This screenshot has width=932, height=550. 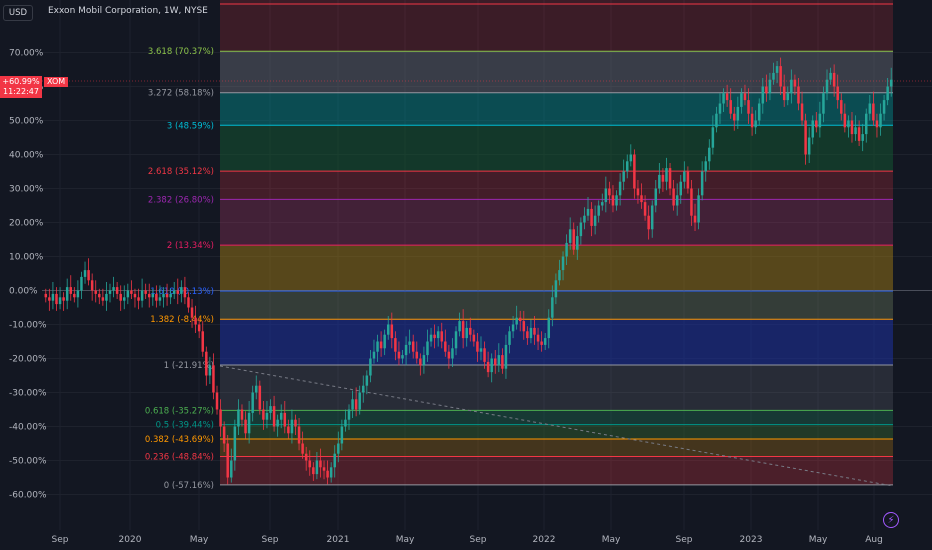 What do you see at coordinates (179, 440) in the screenshot?
I see `fib-level-label: 0.382 (-43.69%)` at bounding box center [179, 440].